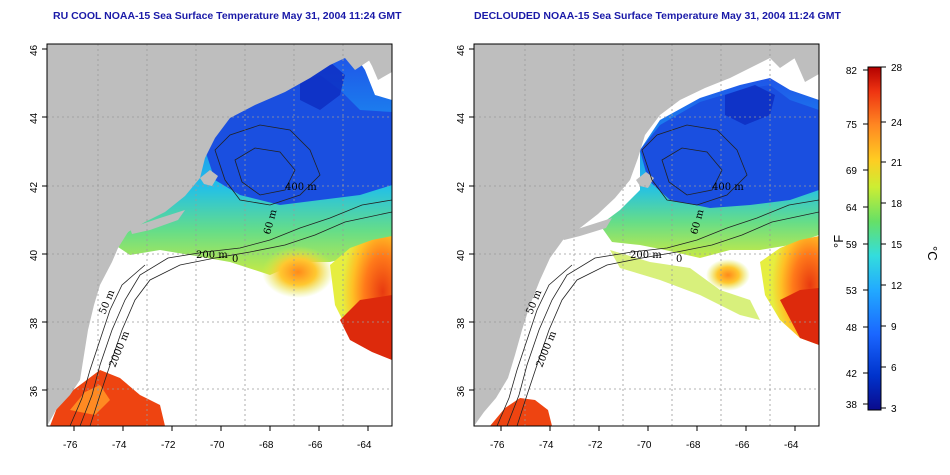 This screenshot has height=475, width=950. I want to click on fahrenheit-tick: 64, so click(852, 208).